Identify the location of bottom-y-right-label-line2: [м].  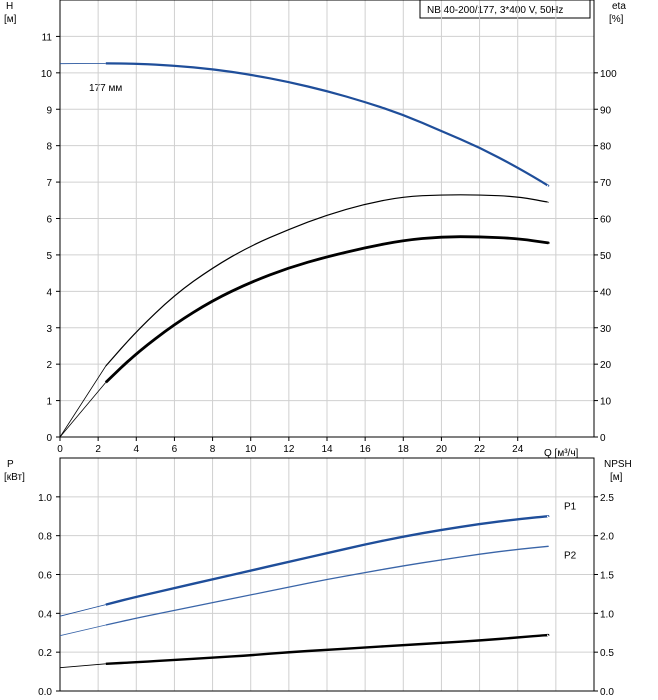
(616, 477).